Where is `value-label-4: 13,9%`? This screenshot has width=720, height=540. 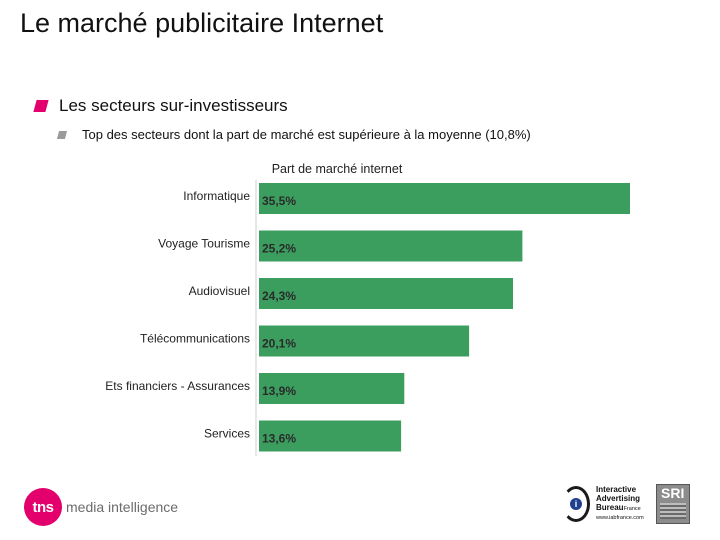
value-label-4: 13,9% is located at coordinates (279, 391).